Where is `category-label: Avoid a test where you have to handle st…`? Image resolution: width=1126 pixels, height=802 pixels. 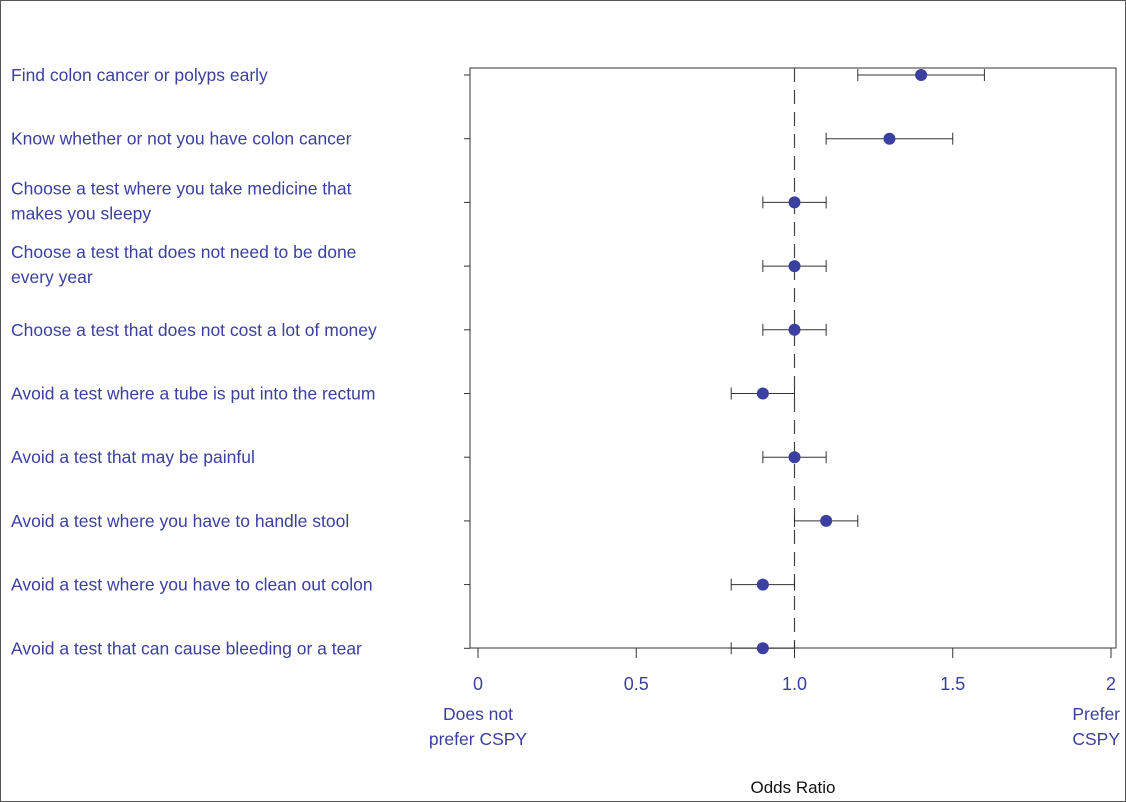 category-label: Avoid a test where you have to handle st… is located at coordinates (180, 521).